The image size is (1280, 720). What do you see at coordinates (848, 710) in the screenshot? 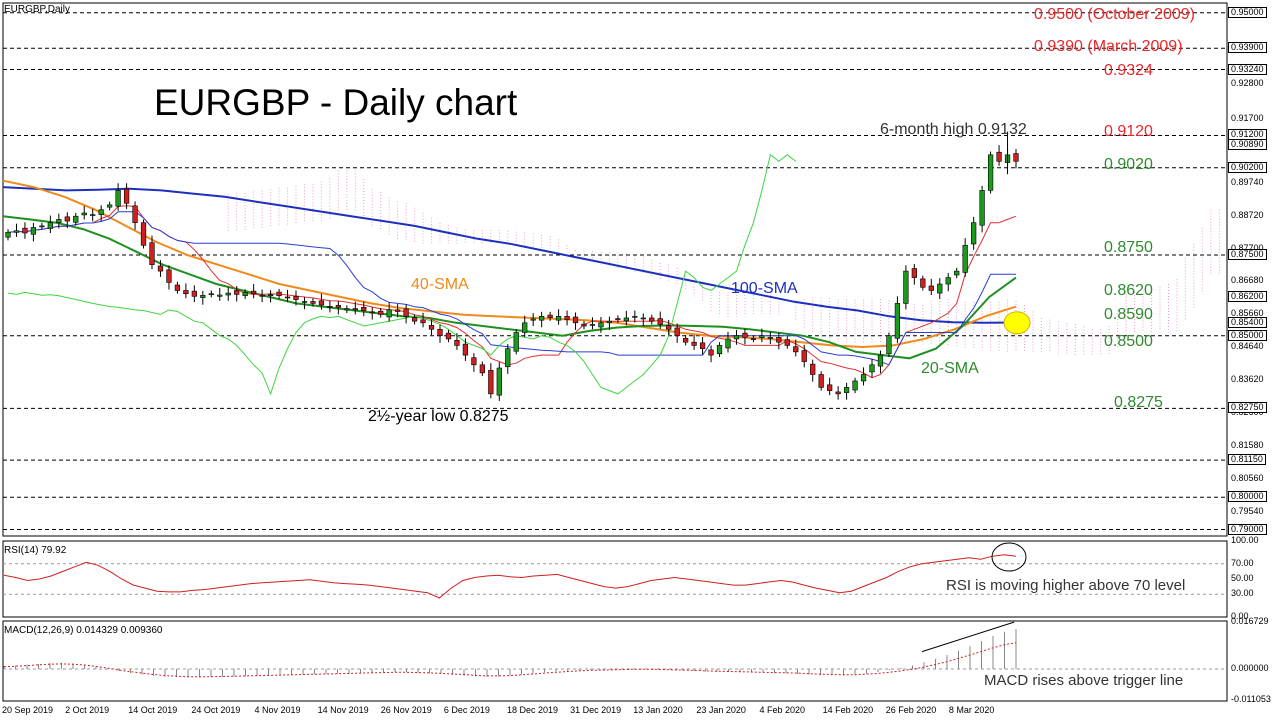
I see `time-tick-label: 14 Feb 2020` at bounding box center [848, 710].